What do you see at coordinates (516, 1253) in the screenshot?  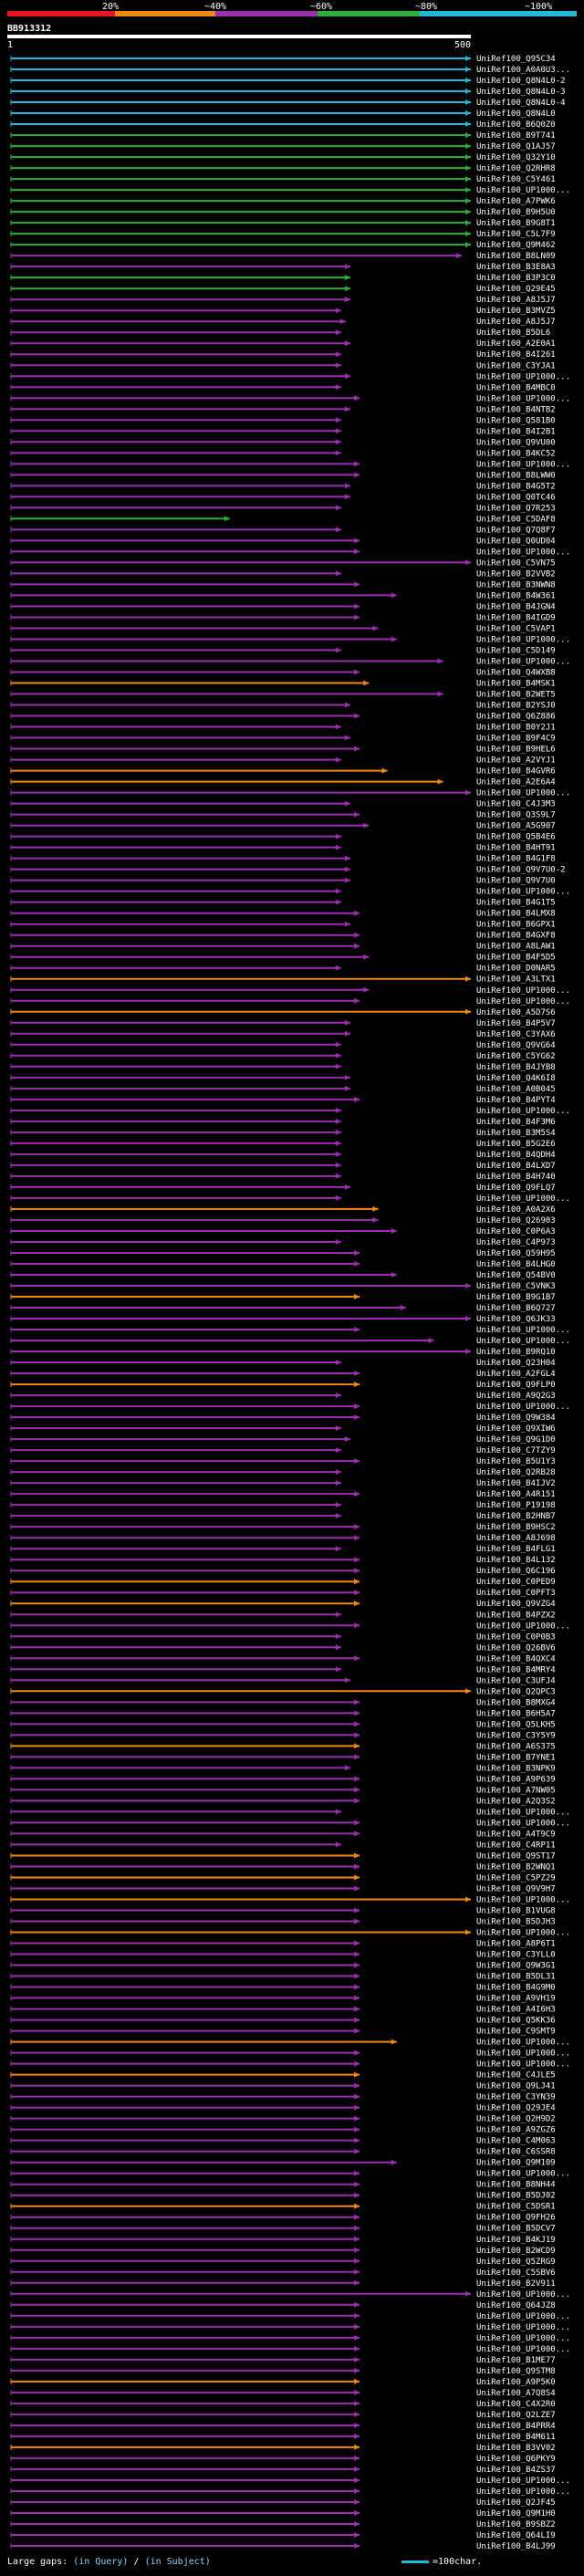 I see `hit-label-109: UniRef100_Q59H95` at bounding box center [516, 1253].